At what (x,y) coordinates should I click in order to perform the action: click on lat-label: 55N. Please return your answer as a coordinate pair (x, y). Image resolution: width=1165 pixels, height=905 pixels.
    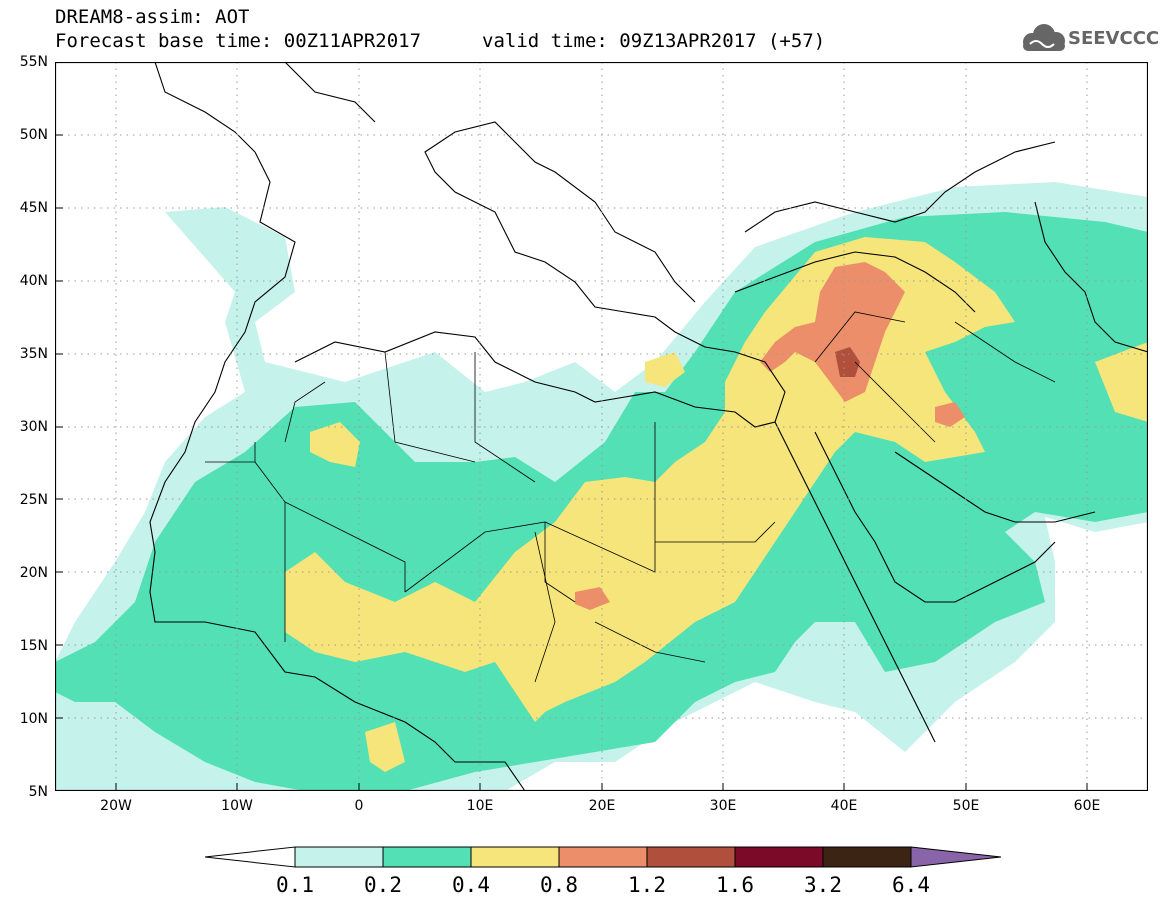
    Looking at the image, I should click on (33, 62).